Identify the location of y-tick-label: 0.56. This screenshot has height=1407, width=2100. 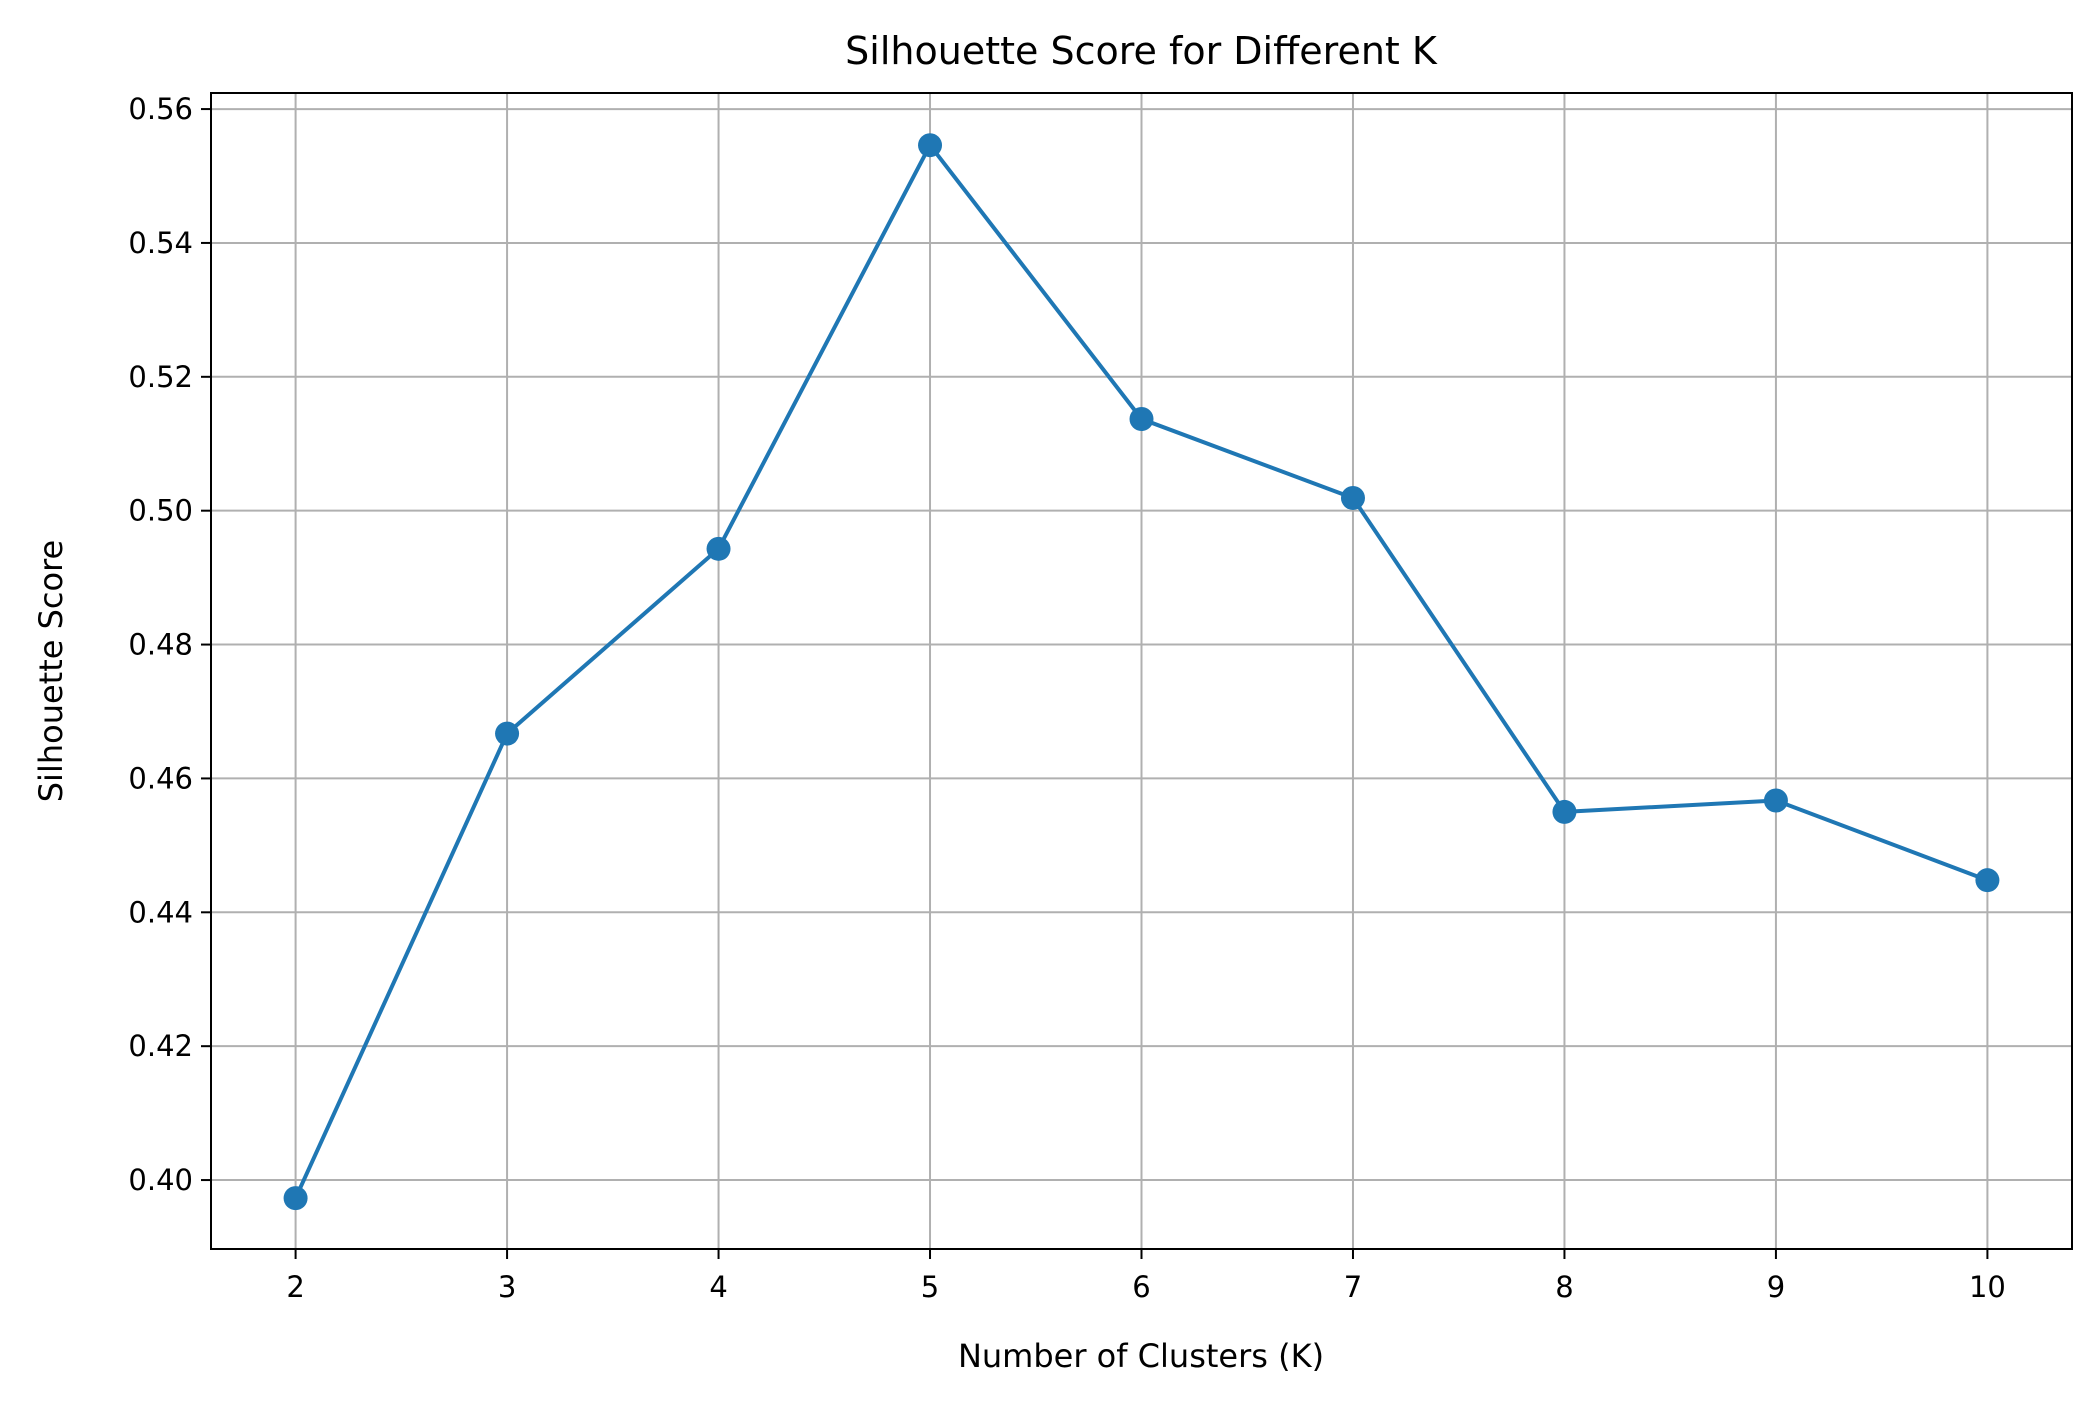
(160, 109).